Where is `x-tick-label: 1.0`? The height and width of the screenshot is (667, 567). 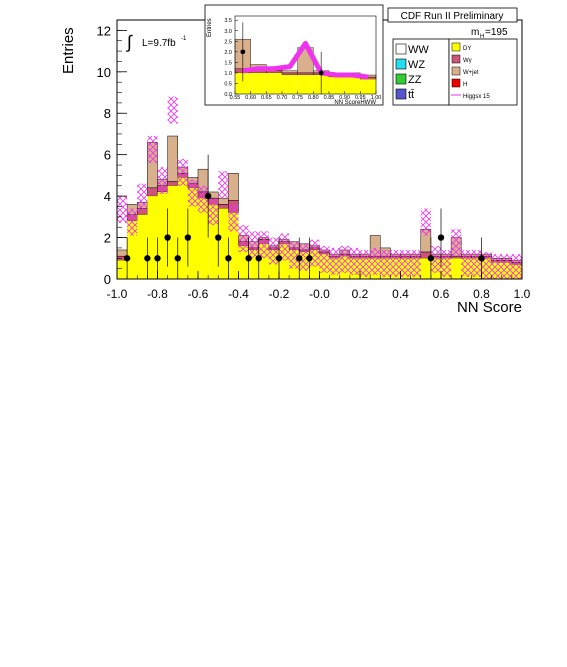 x-tick-label: 1.0 is located at coordinates (522, 294).